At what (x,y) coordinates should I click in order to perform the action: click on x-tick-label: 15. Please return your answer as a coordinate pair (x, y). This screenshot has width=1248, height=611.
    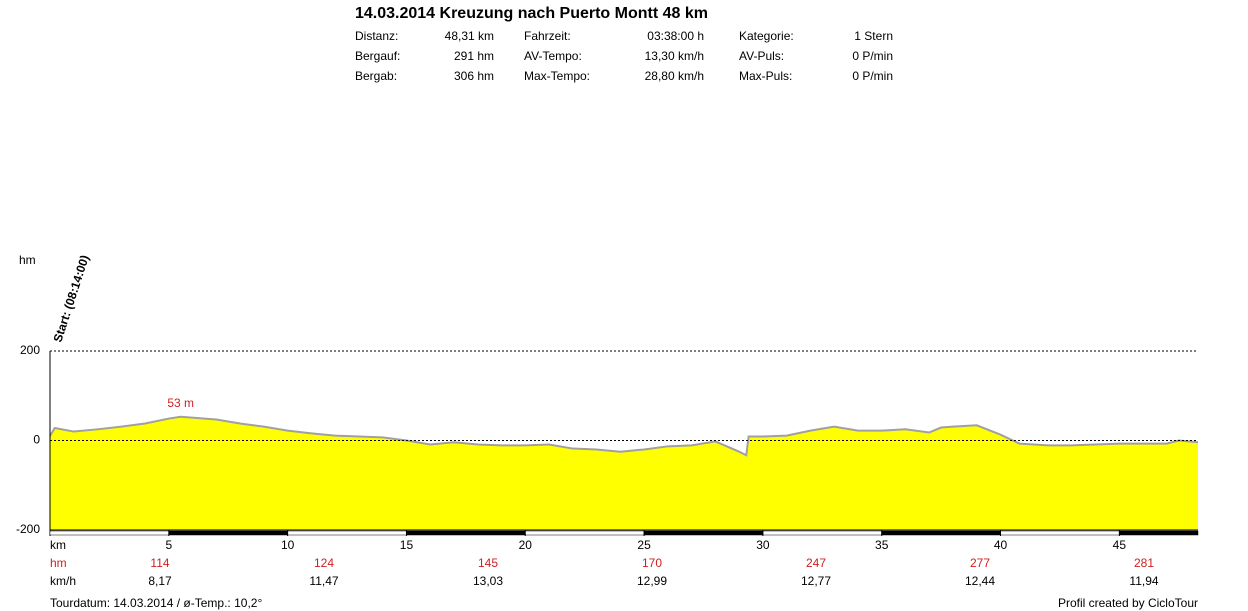
    Looking at the image, I should click on (407, 545).